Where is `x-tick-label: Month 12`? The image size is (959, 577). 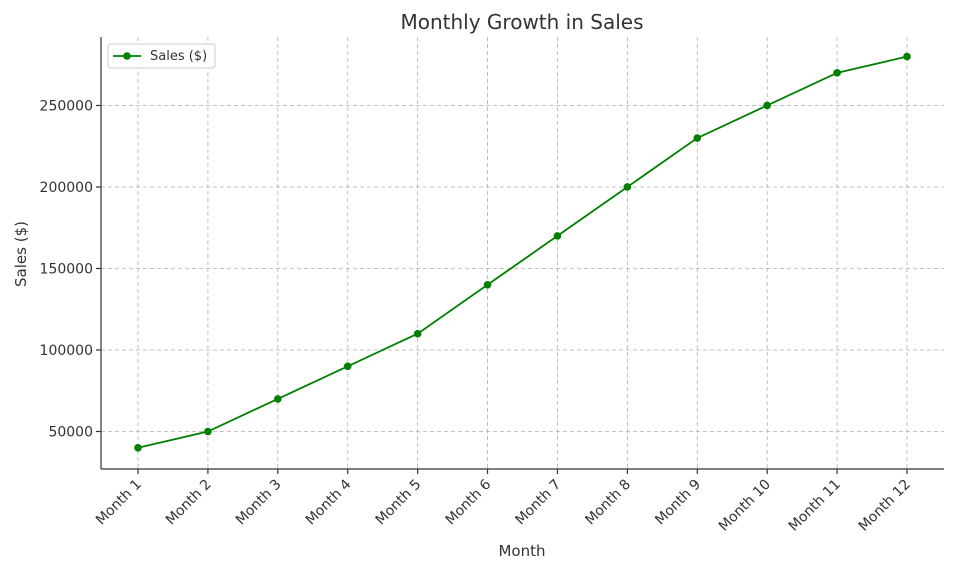 x-tick-label: Month 12 is located at coordinates (885, 506).